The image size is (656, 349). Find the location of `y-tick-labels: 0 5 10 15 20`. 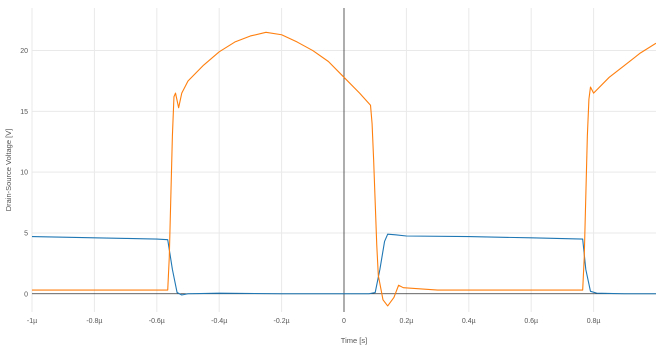

y-tick-labels: 0 5 10 15 20 is located at coordinates (24, 173).